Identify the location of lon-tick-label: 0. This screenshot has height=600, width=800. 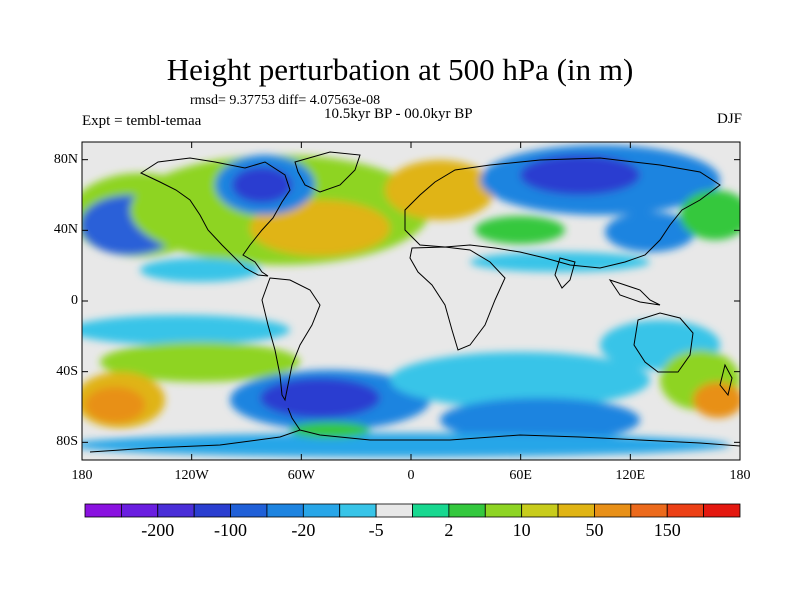
(411, 475).